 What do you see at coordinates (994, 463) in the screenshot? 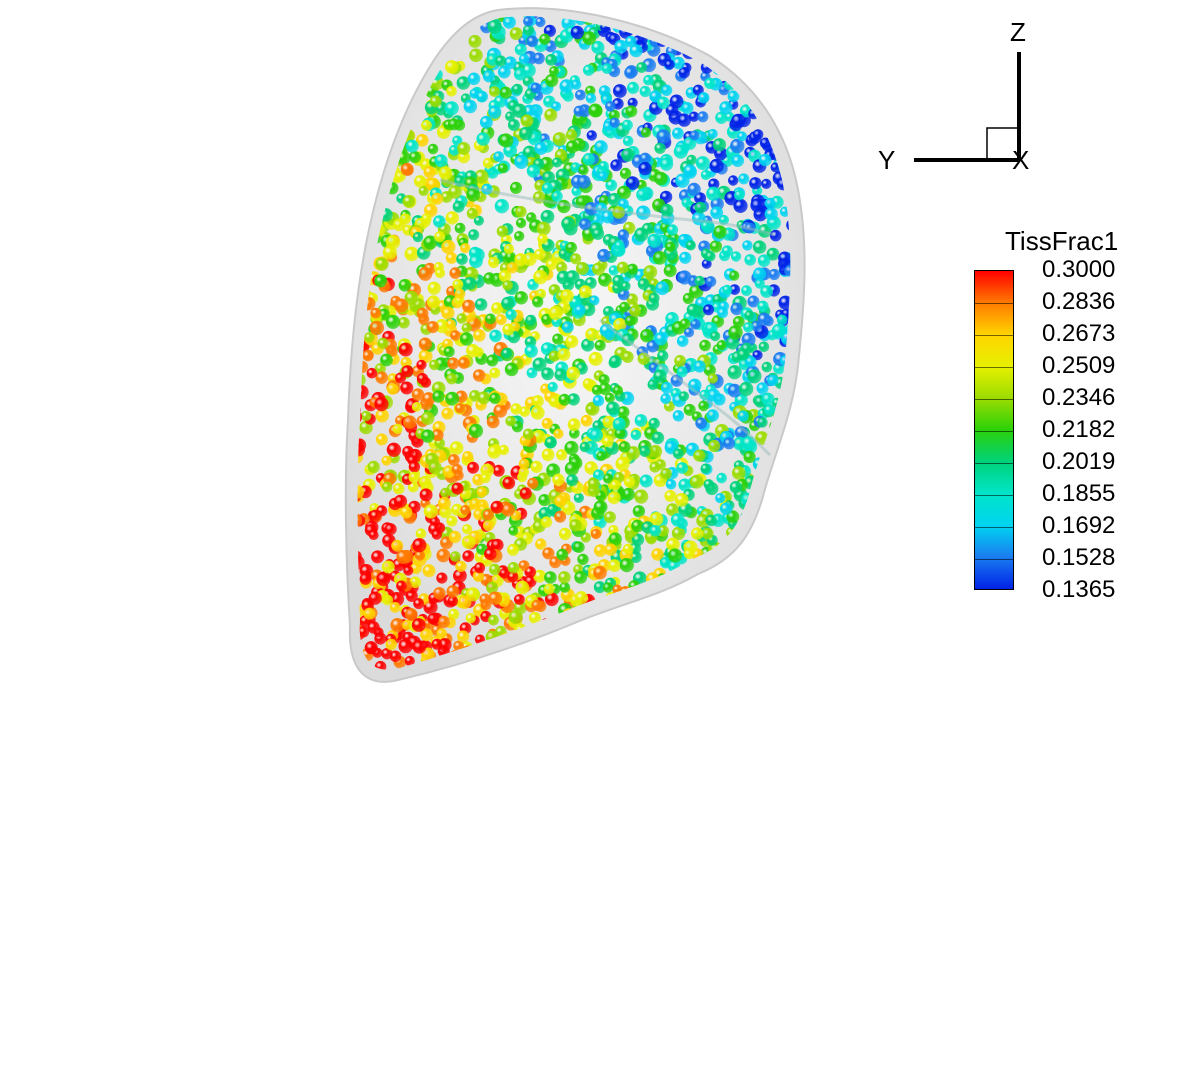
I see `colorbar-divider` at bounding box center [994, 463].